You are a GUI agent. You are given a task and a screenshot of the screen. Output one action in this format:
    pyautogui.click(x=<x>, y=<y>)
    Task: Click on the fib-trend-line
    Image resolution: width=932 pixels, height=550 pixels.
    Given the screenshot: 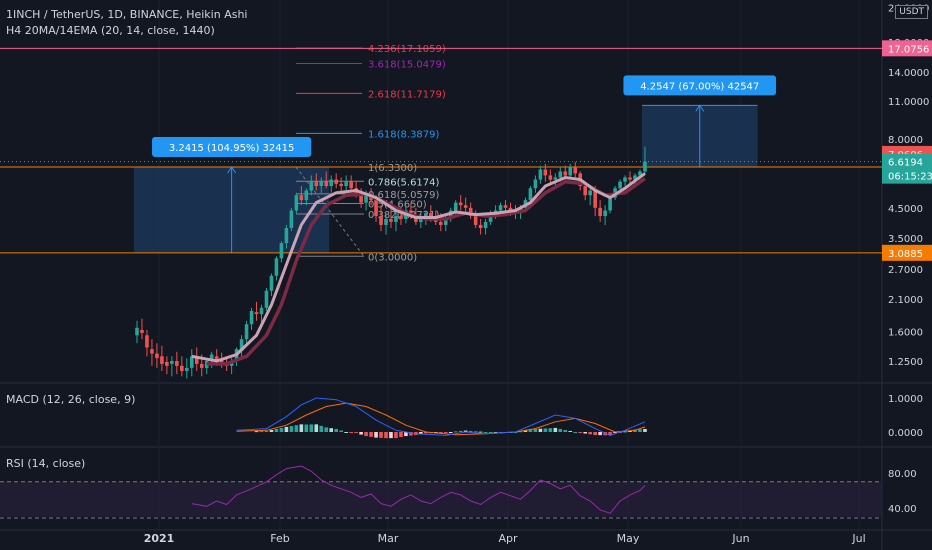 What is the action you would take?
    pyautogui.click(x=330, y=211)
    